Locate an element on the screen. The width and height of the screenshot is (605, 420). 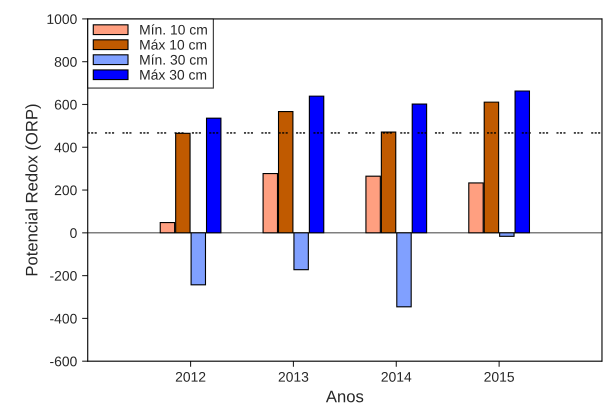
legend-label: Mín. 30 cm is located at coordinates (173, 59).